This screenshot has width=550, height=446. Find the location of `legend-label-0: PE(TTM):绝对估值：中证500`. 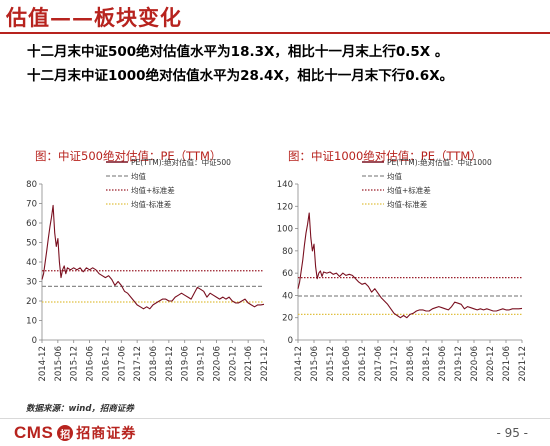

legend-label-0: PE(TTM):绝对估值：中证500 is located at coordinates (181, 162).